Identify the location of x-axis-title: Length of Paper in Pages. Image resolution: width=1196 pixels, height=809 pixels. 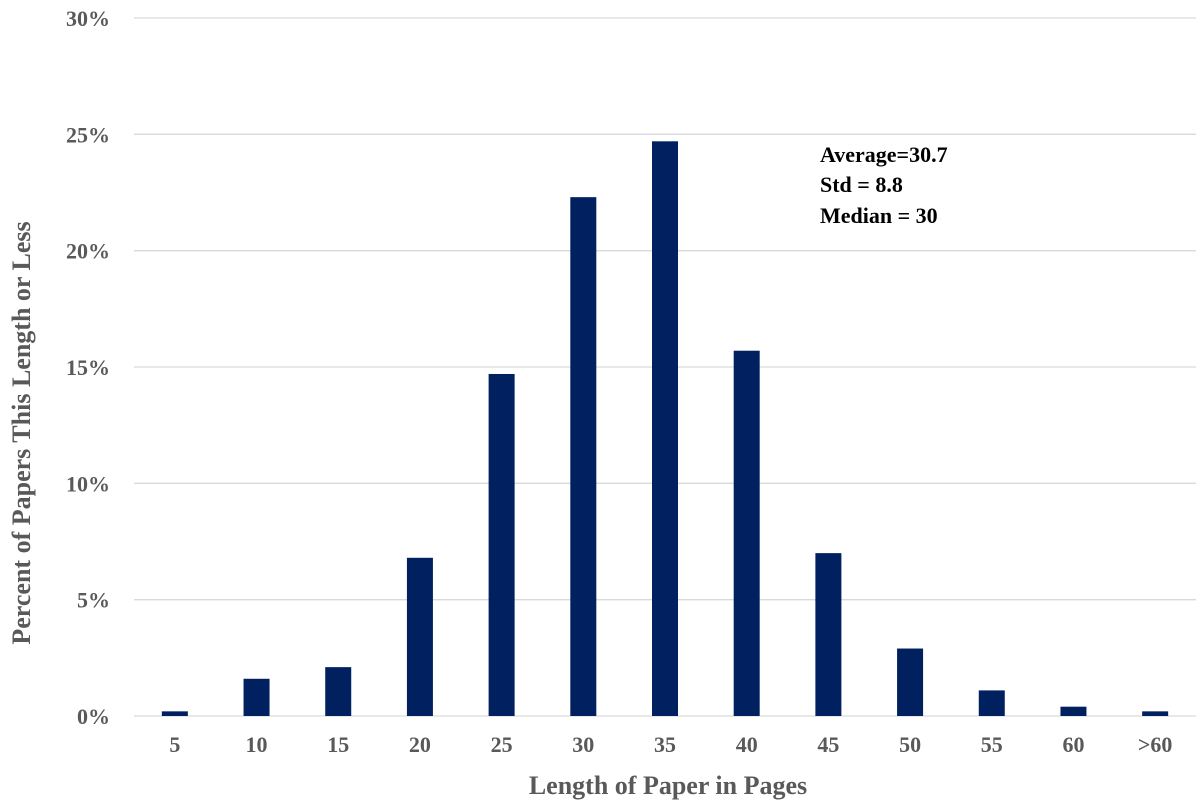
(668, 785).